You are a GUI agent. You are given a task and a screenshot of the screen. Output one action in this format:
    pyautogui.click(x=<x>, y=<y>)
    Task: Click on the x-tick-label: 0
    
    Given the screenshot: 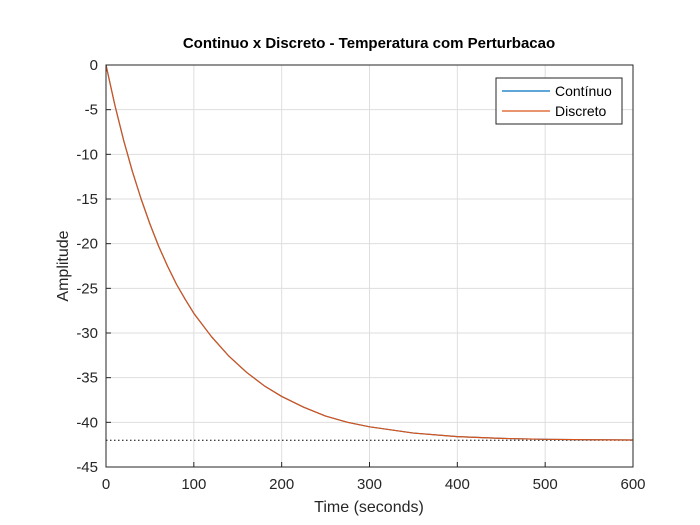 What is the action you would take?
    pyautogui.click(x=106, y=484)
    